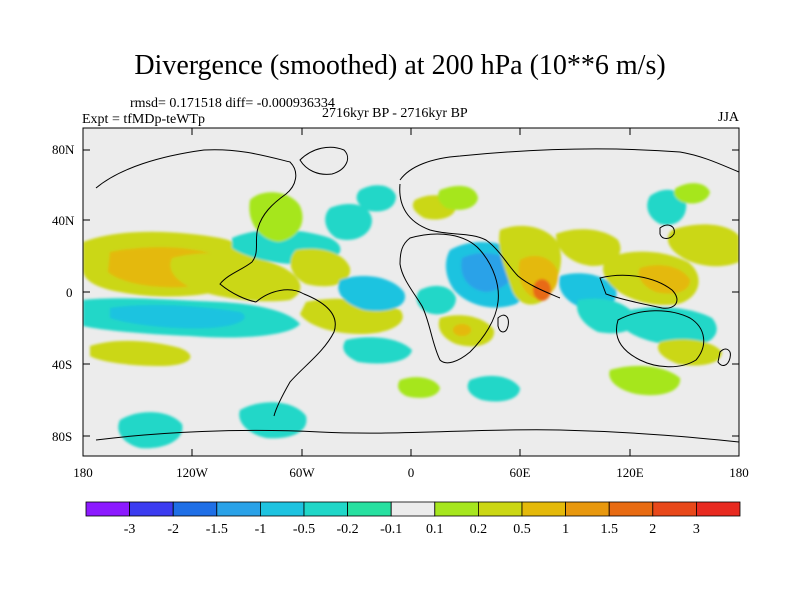 The image size is (800, 600). Describe the element at coordinates (62, 436) in the screenshot. I see `lat-tick-label: 80S` at that location.